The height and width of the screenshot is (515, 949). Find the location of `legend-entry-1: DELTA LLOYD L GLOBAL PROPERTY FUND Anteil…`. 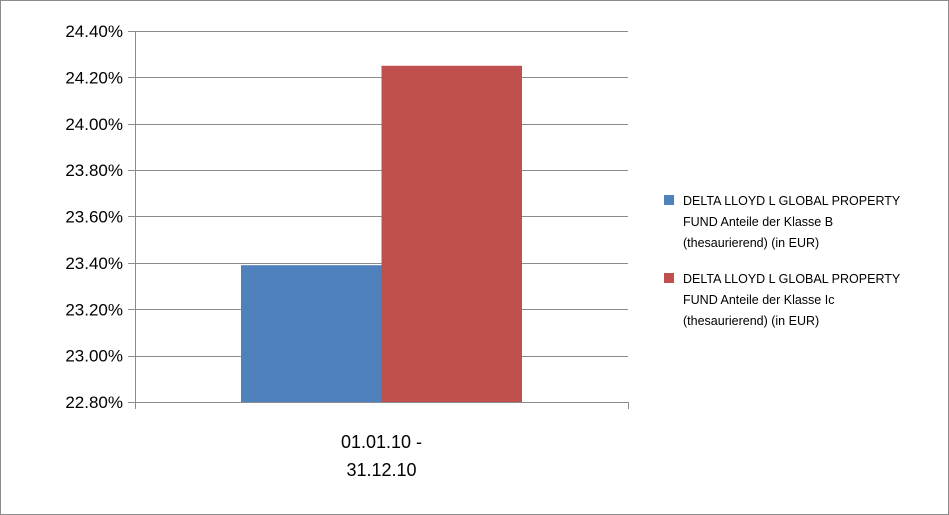

legend-entry-1: DELTA LLOYD L GLOBAL PROPERTY FUND Anteil… is located at coordinates (792, 222).